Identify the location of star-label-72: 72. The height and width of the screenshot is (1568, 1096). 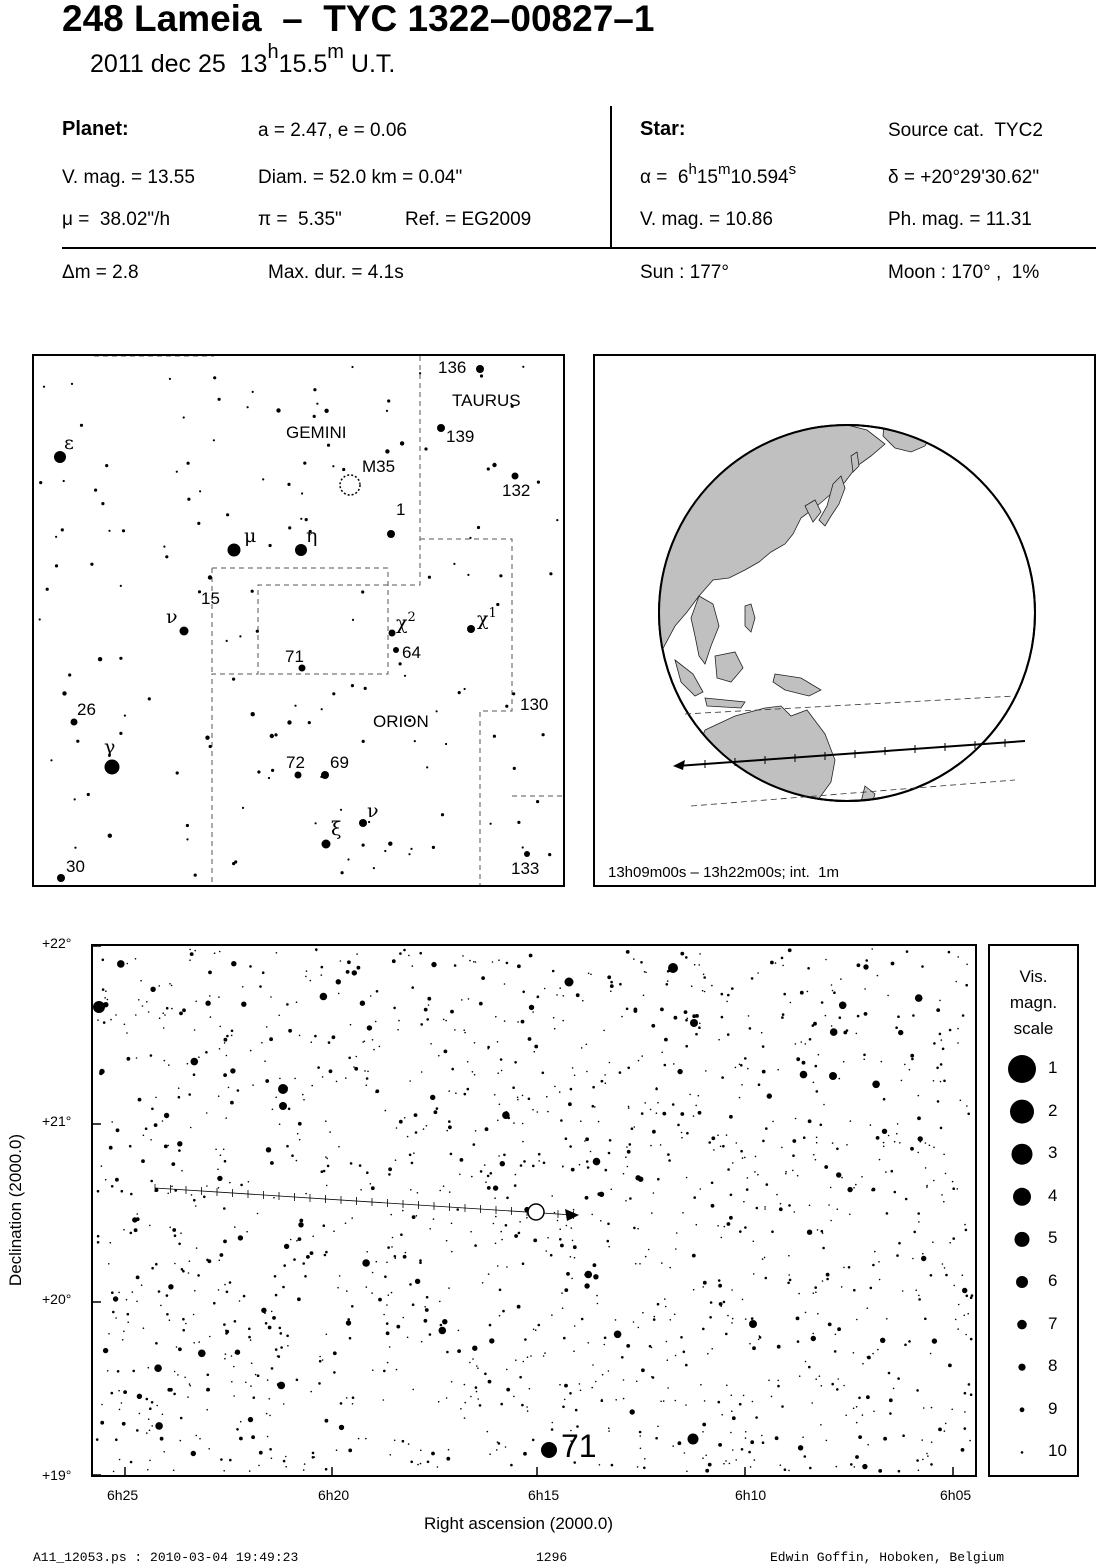
(295, 762).